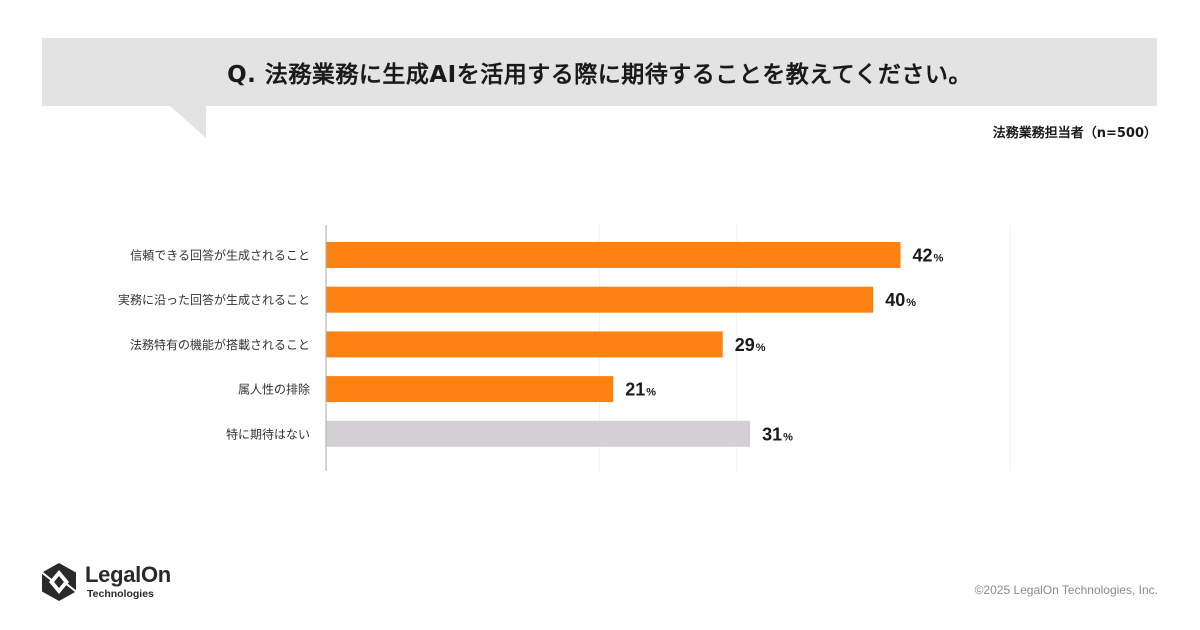 The height and width of the screenshot is (630, 1200). I want to click on category-label: 法務特有の機能が搭載されること, so click(220, 344).